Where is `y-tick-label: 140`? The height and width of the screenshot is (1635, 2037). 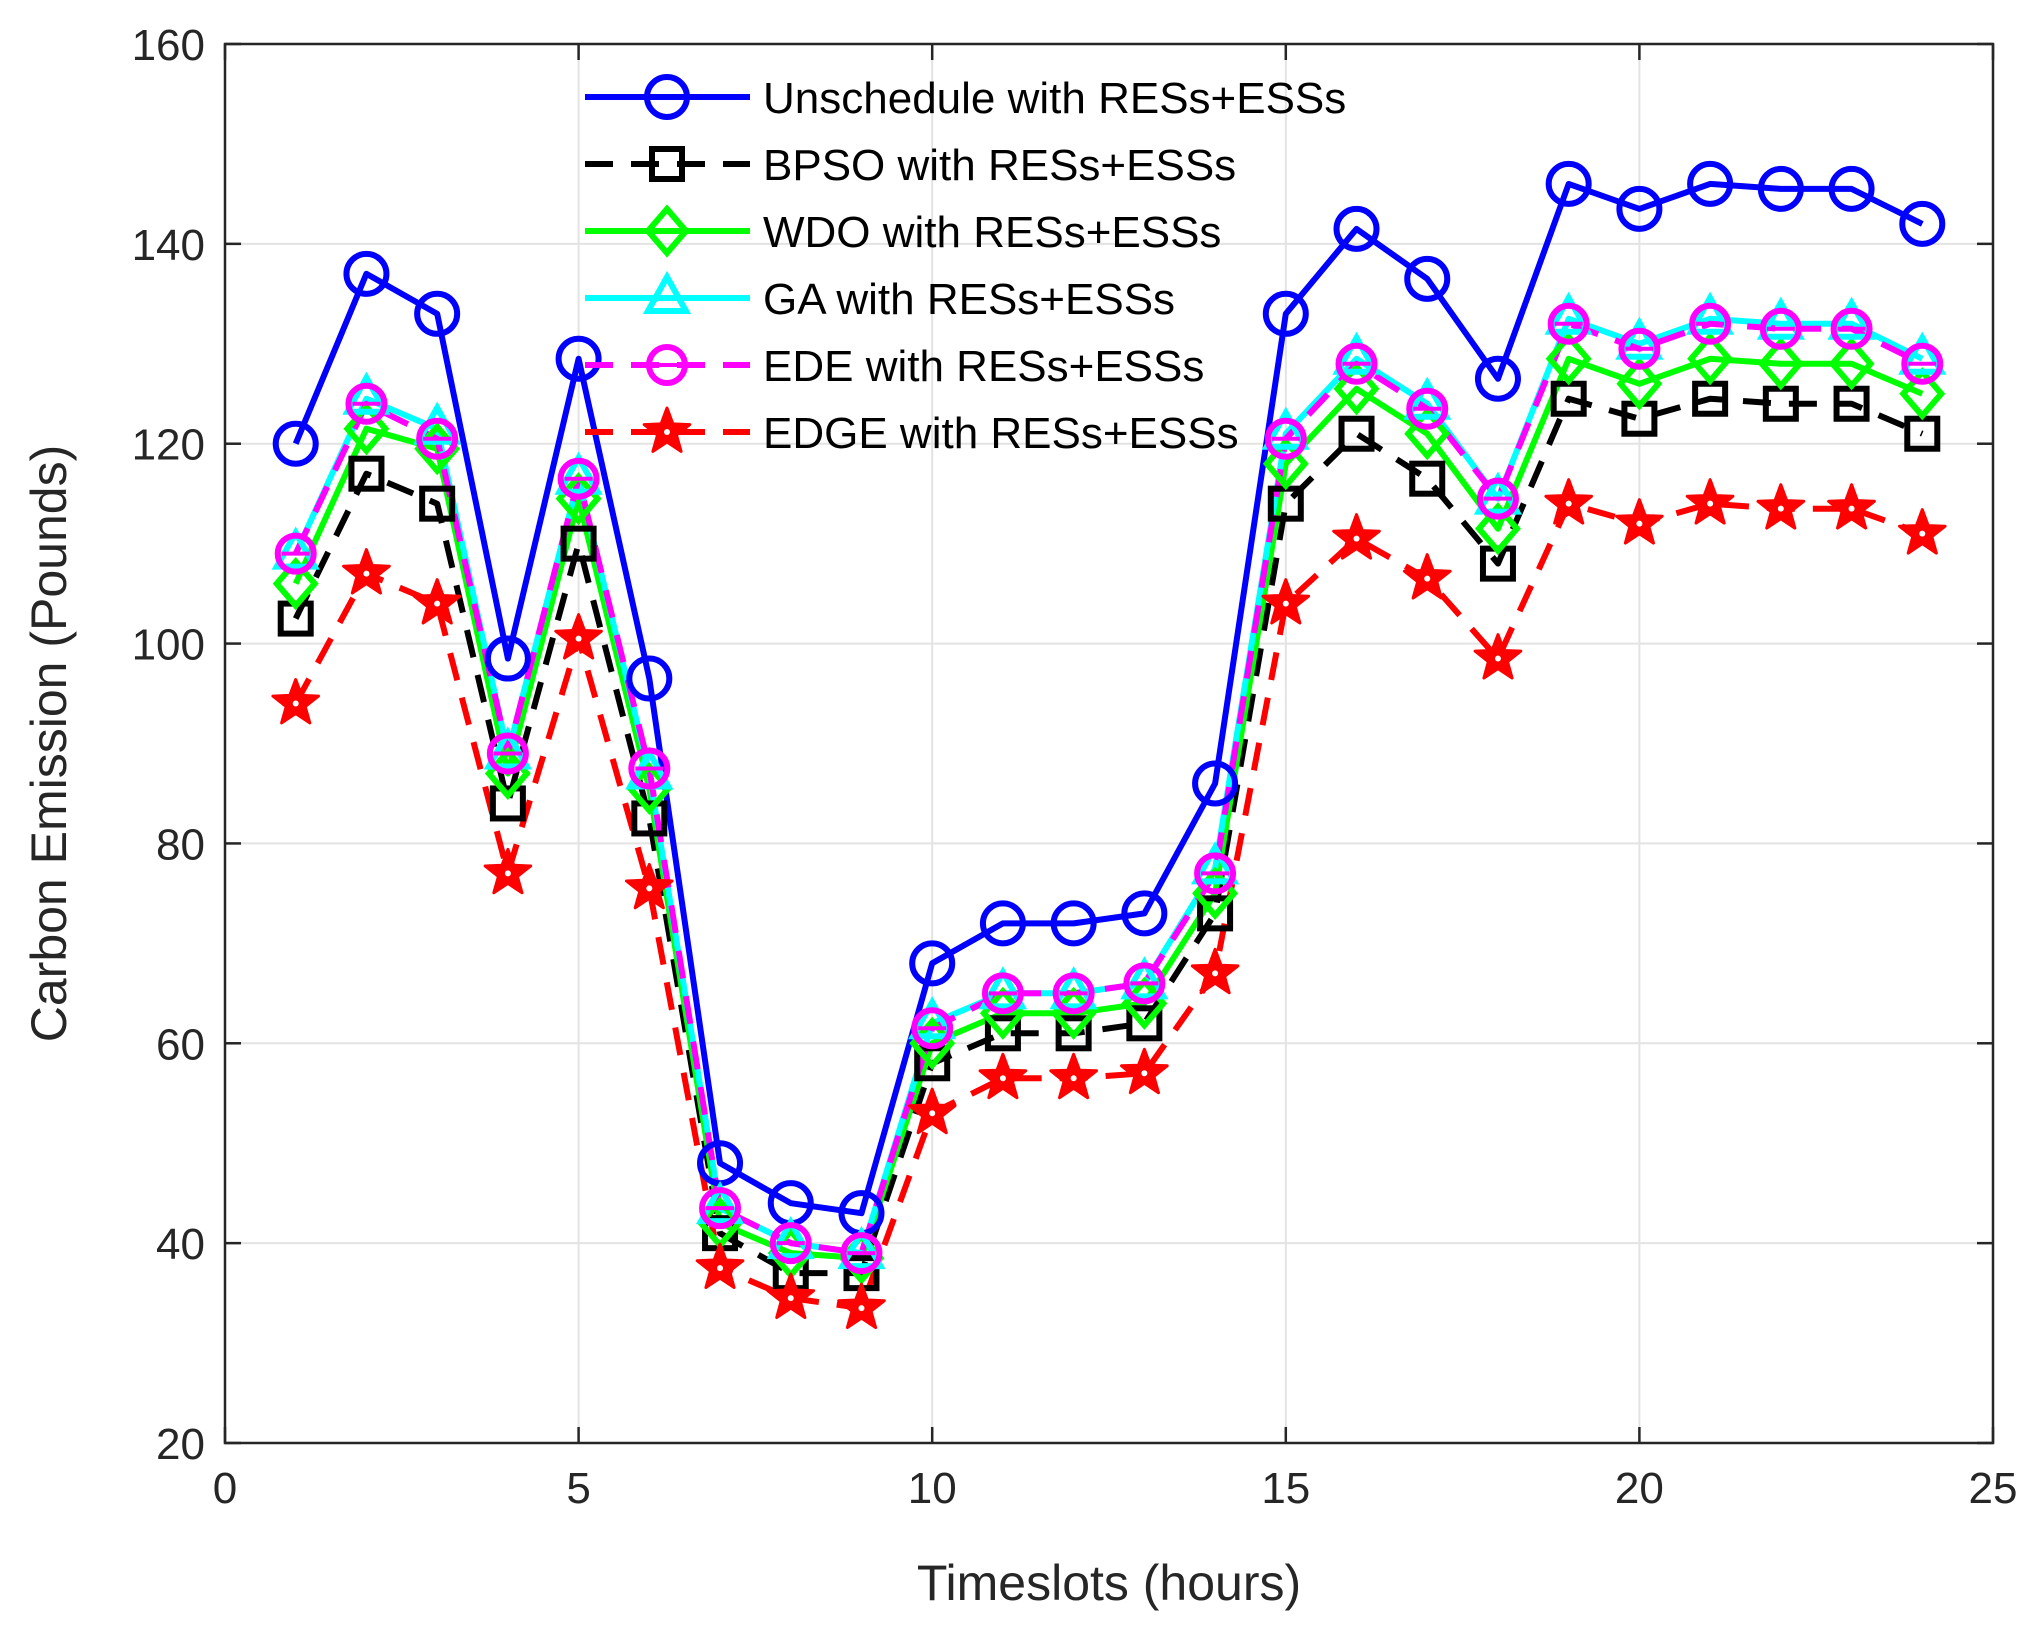 y-tick-label: 140 is located at coordinates (168, 245).